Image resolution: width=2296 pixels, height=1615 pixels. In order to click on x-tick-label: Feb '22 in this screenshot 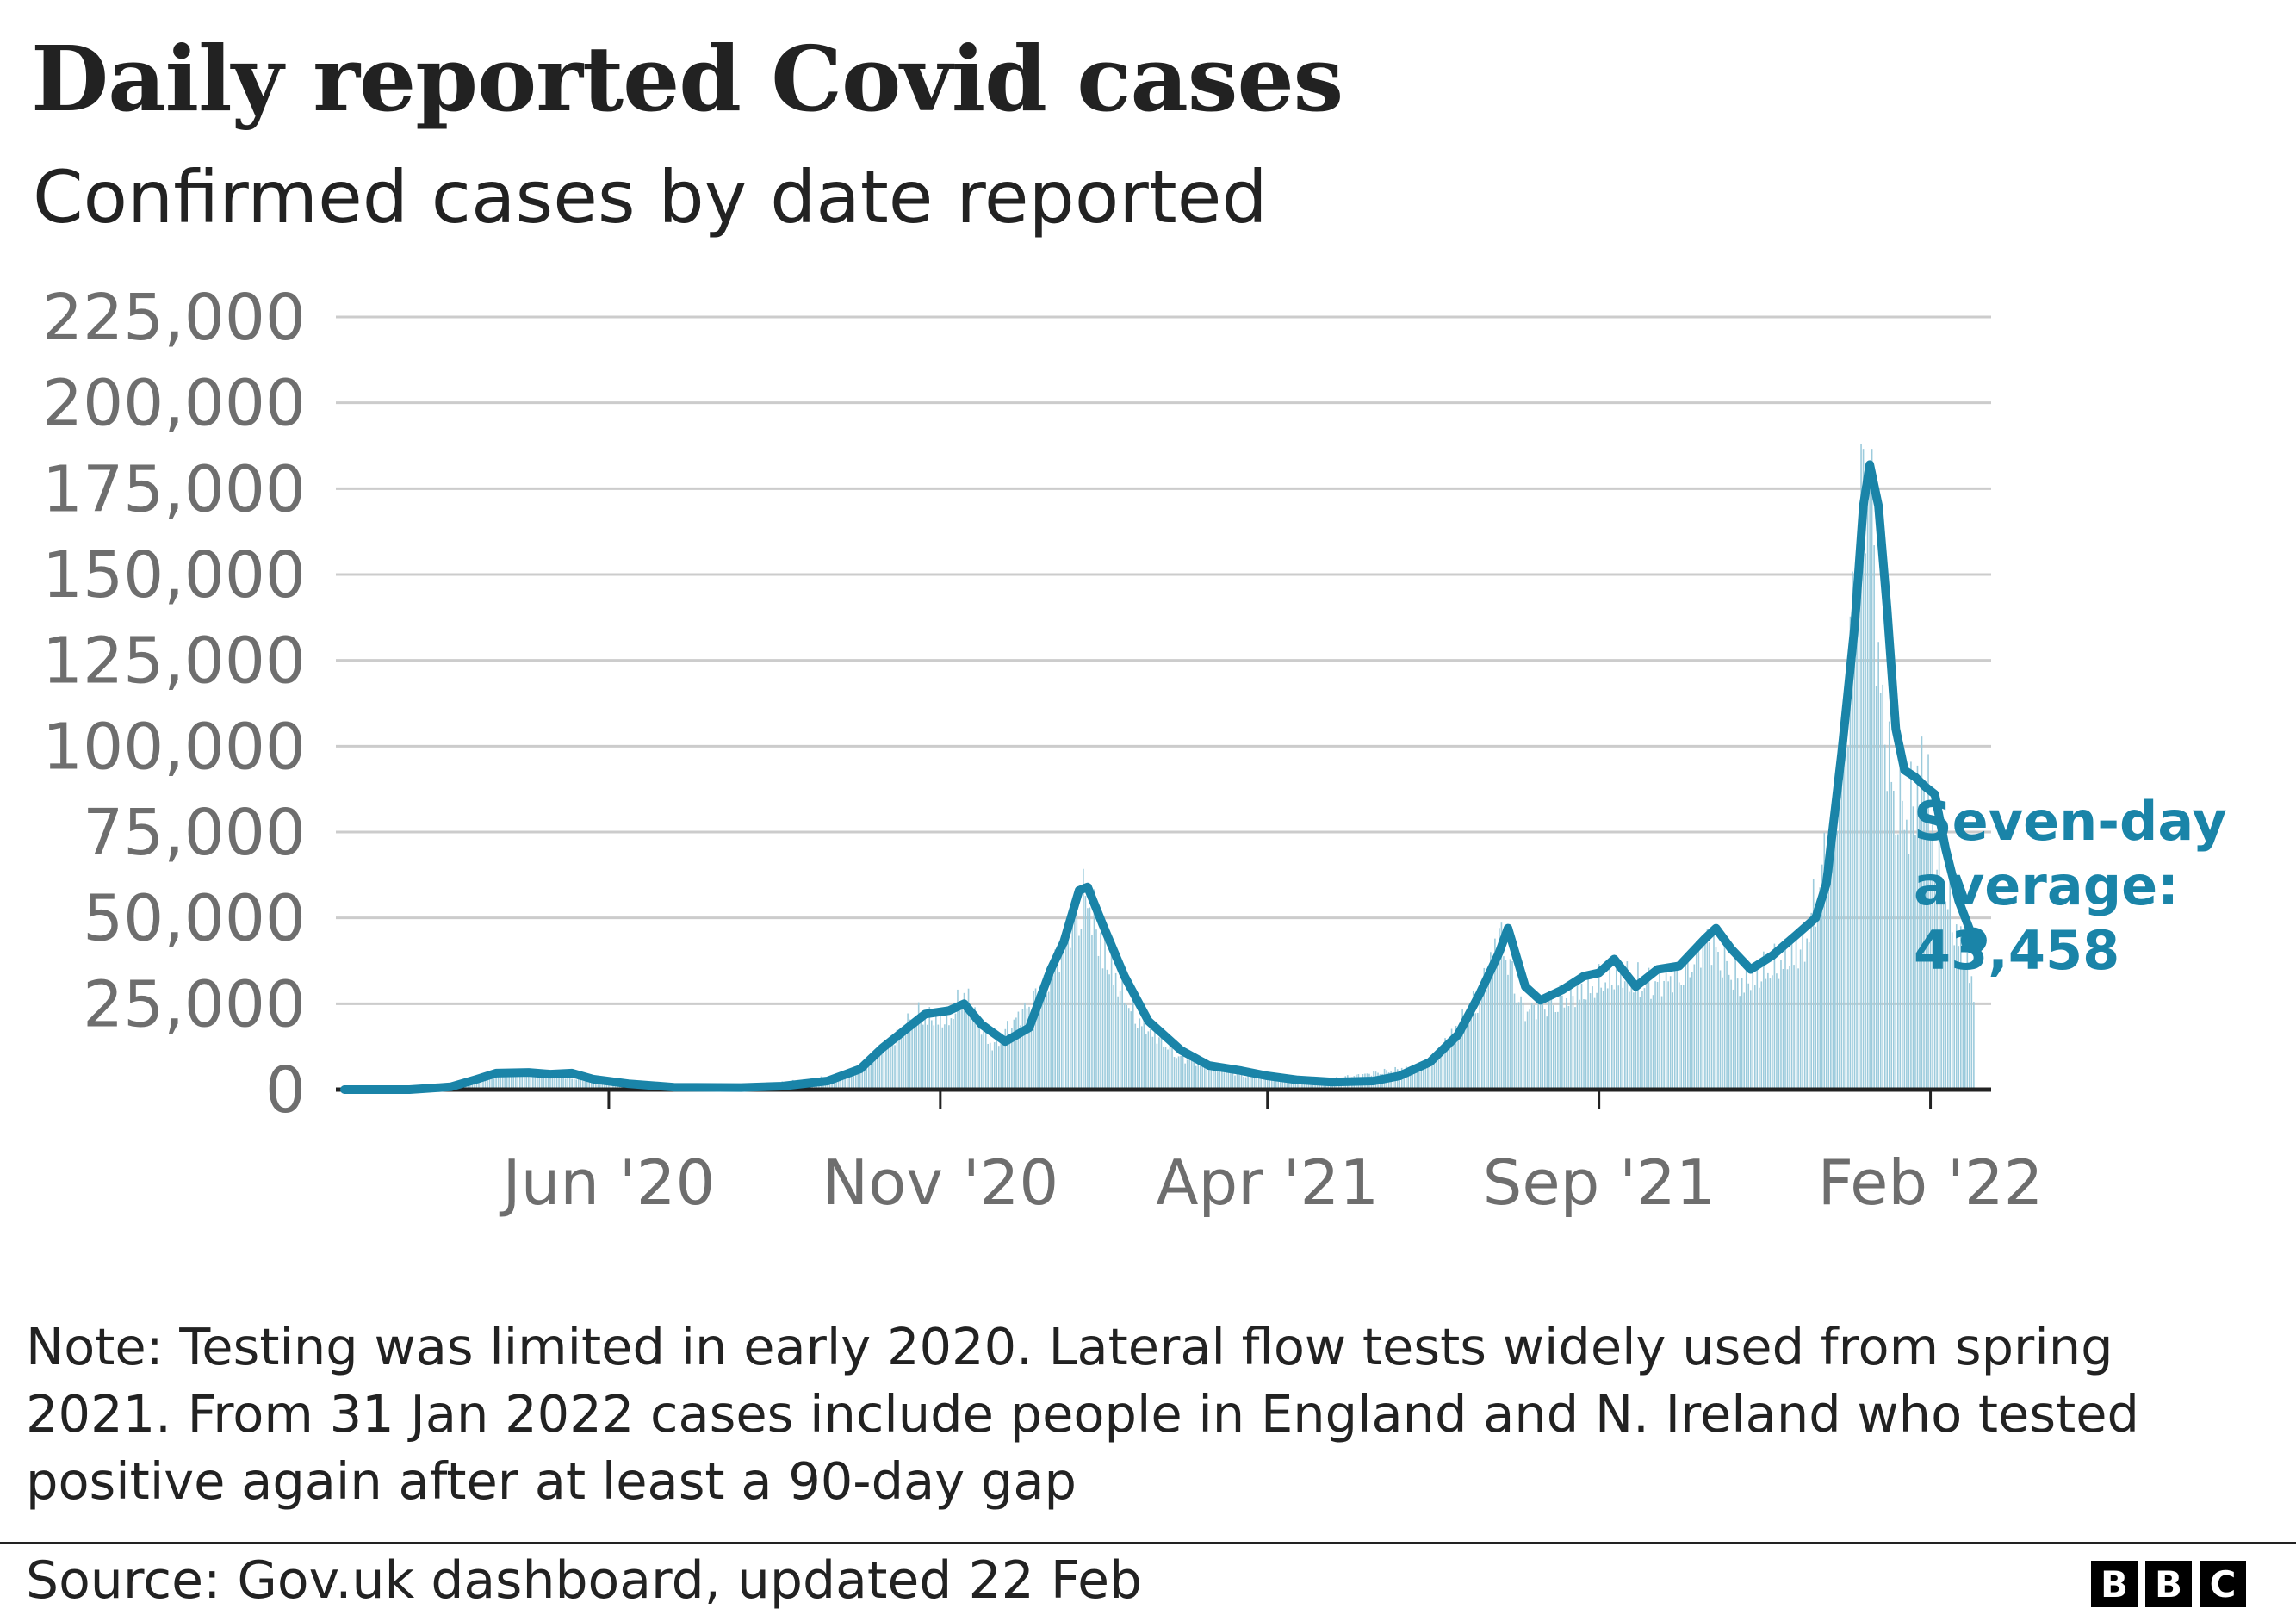, I will do `click(1931, 1182)`.